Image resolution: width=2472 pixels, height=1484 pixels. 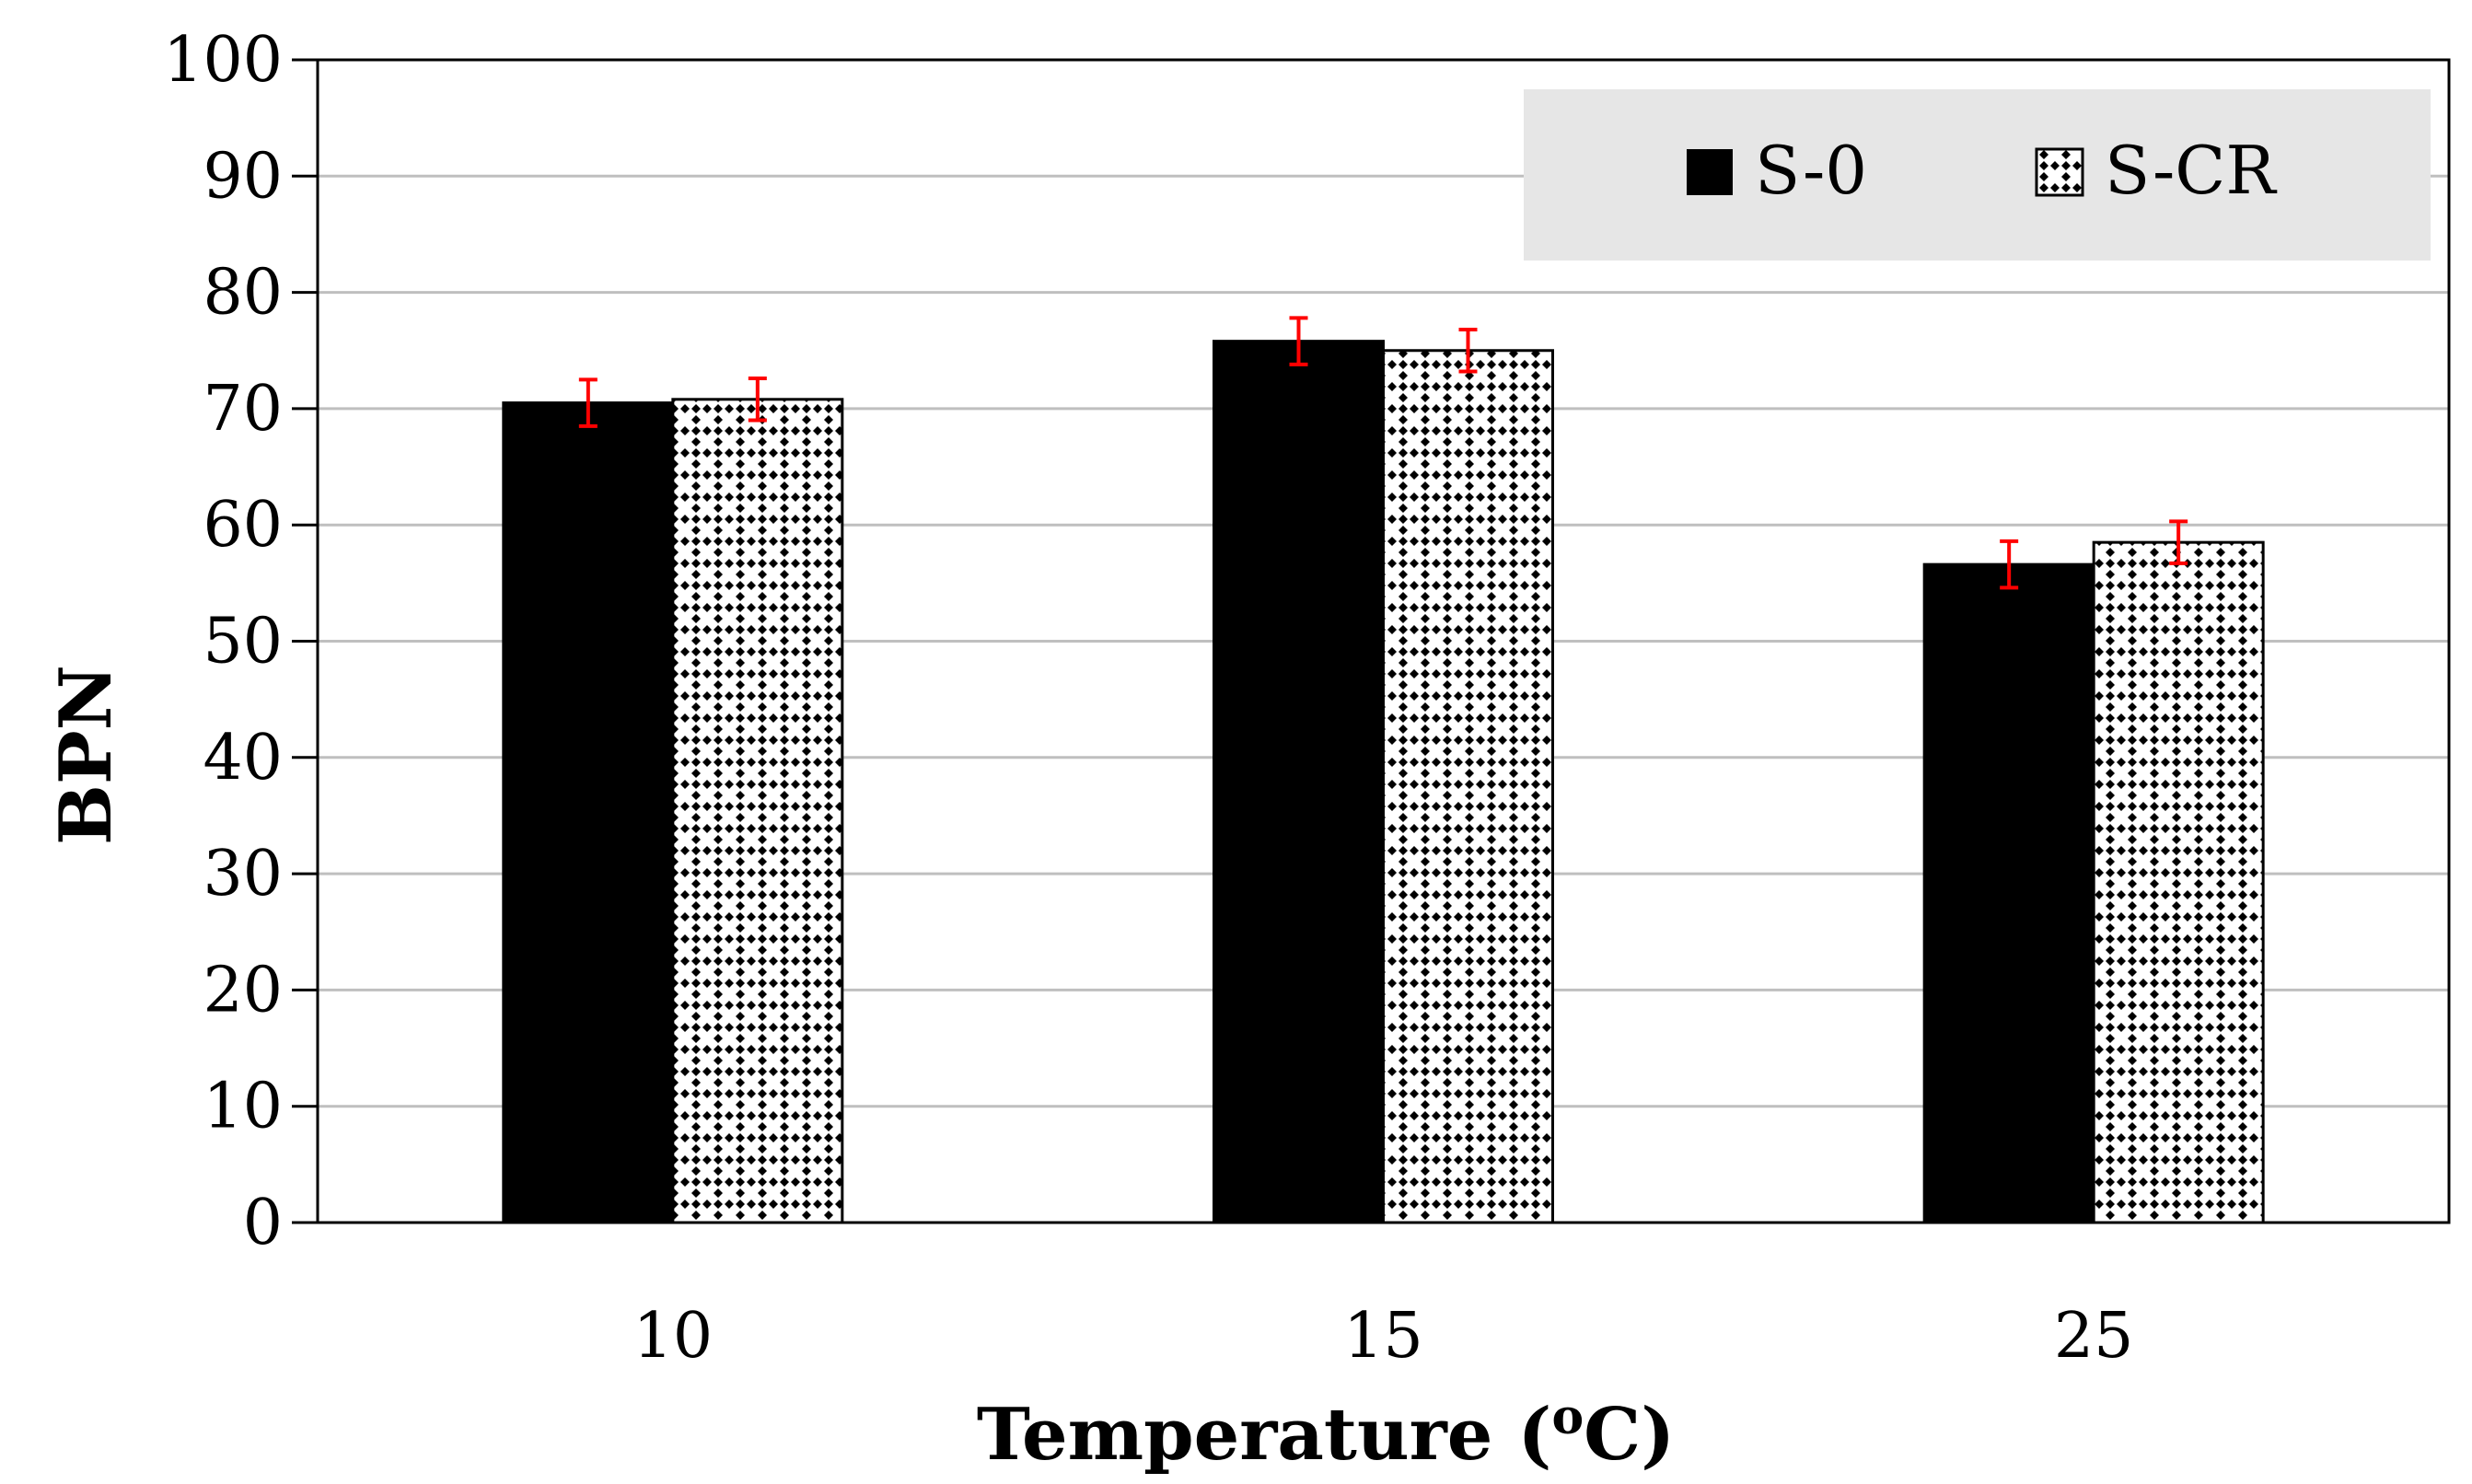 I want to click on y-axis-title: BPN, so click(x=86, y=755).